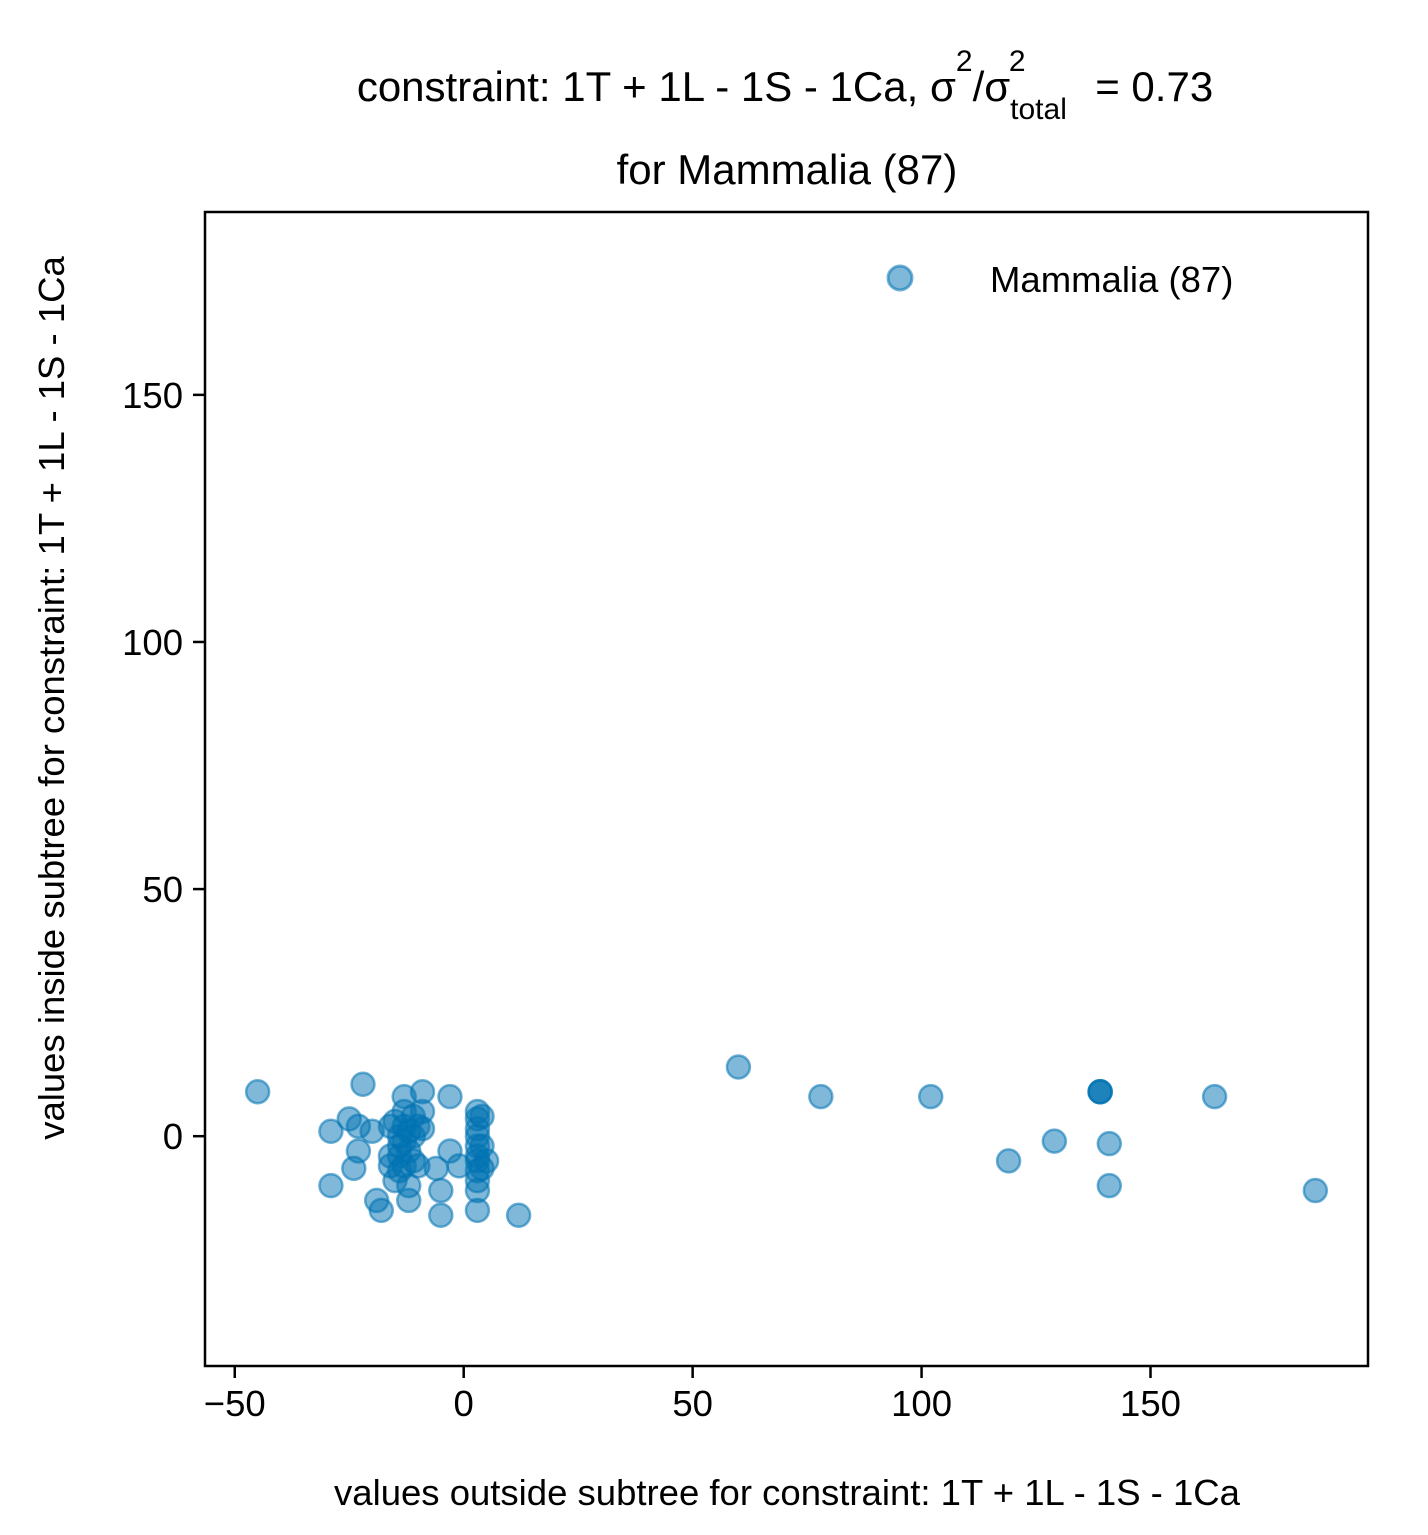 This screenshot has height=1535, width=1428. What do you see at coordinates (1149, 86) in the screenshot?
I see `title-suffix: = 0.73` at bounding box center [1149, 86].